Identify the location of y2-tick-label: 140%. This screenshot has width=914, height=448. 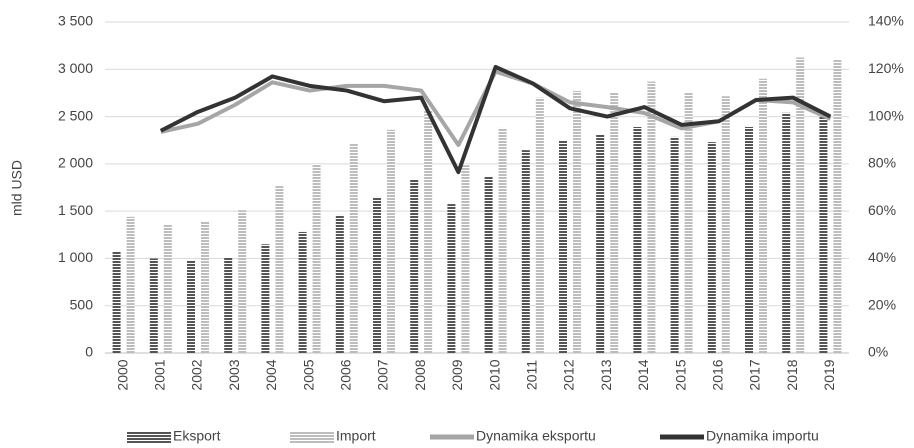
(886, 21).